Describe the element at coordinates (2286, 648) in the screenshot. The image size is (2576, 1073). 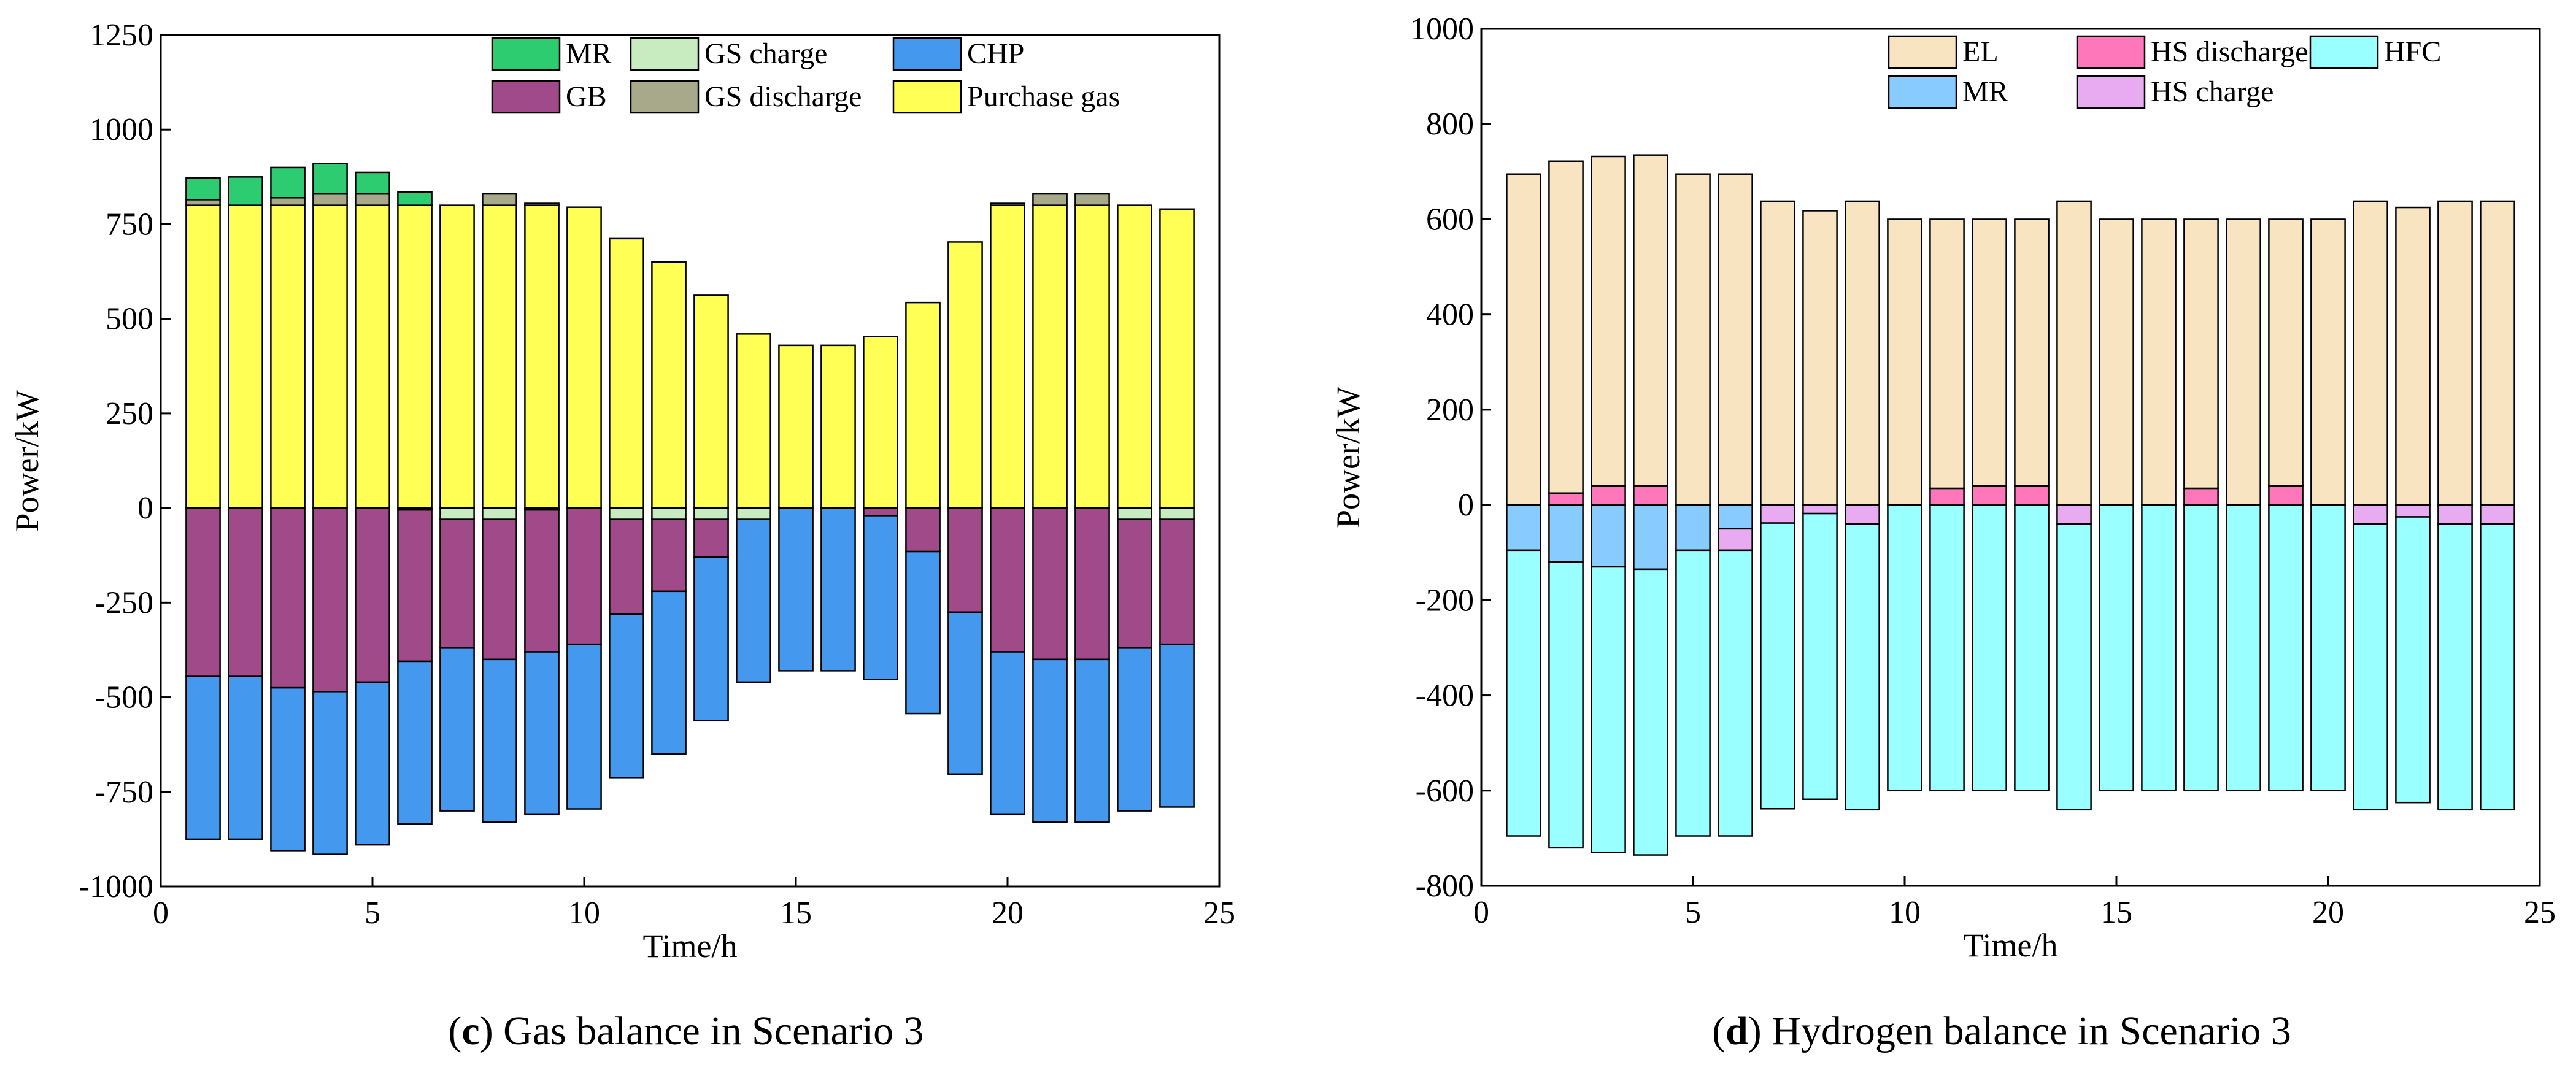
I see `bar-hfc-h19` at that location.